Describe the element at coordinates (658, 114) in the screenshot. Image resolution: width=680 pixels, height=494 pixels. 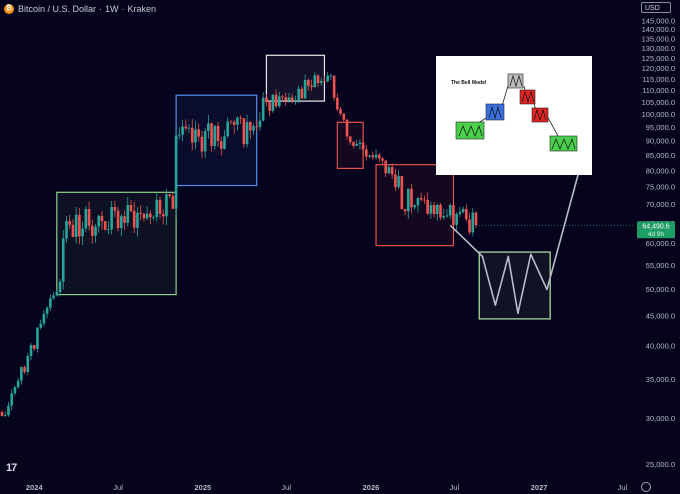
I see `price-tick-label: 100,000.0` at that location.